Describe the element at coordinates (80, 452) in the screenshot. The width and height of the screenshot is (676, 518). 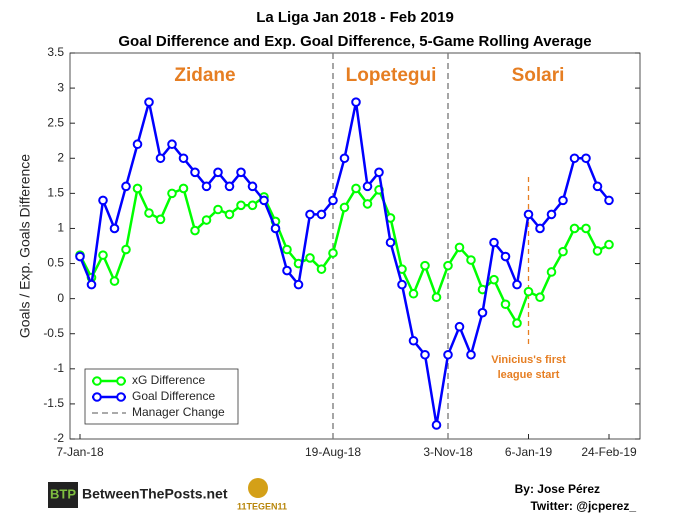
I see `x-tick-label: 7-Jan-18` at that location.